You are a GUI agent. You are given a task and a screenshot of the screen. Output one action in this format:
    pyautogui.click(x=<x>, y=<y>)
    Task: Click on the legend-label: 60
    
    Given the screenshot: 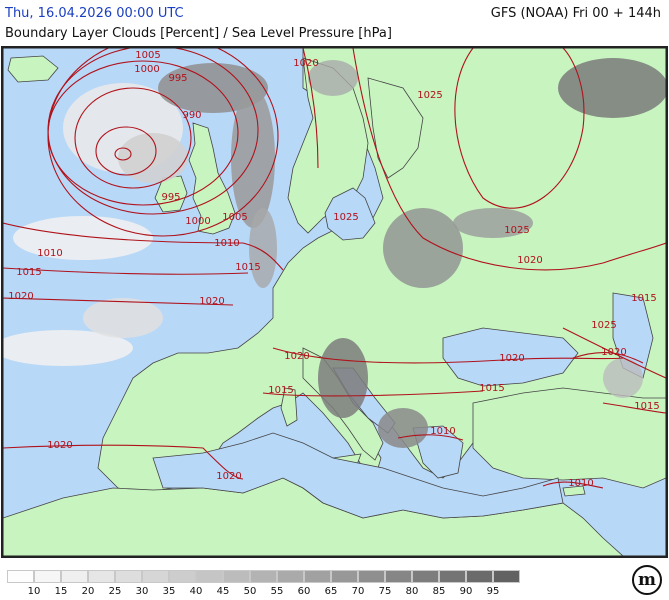 What is the action you would take?
    pyautogui.click(x=304, y=591)
    